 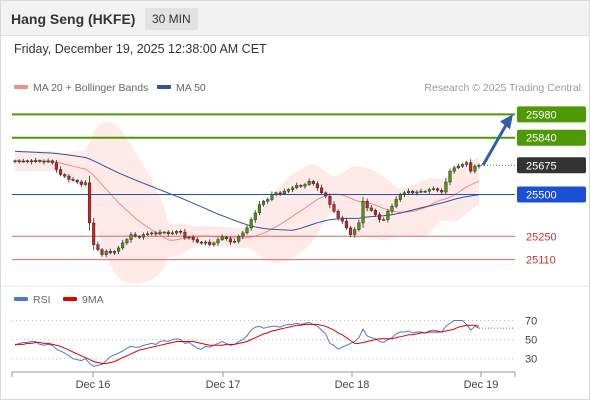 What do you see at coordinates (164, 87) in the screenshot?
I see `ma50-legend-swatch` at bounding box center [164, 87].